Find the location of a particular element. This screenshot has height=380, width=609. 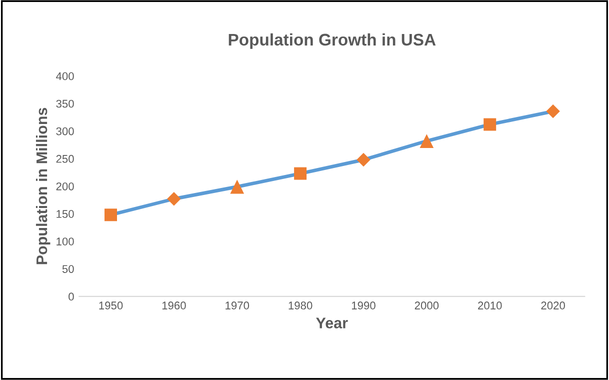

y-tick-label: 300 is located at coordinates (65, 131).